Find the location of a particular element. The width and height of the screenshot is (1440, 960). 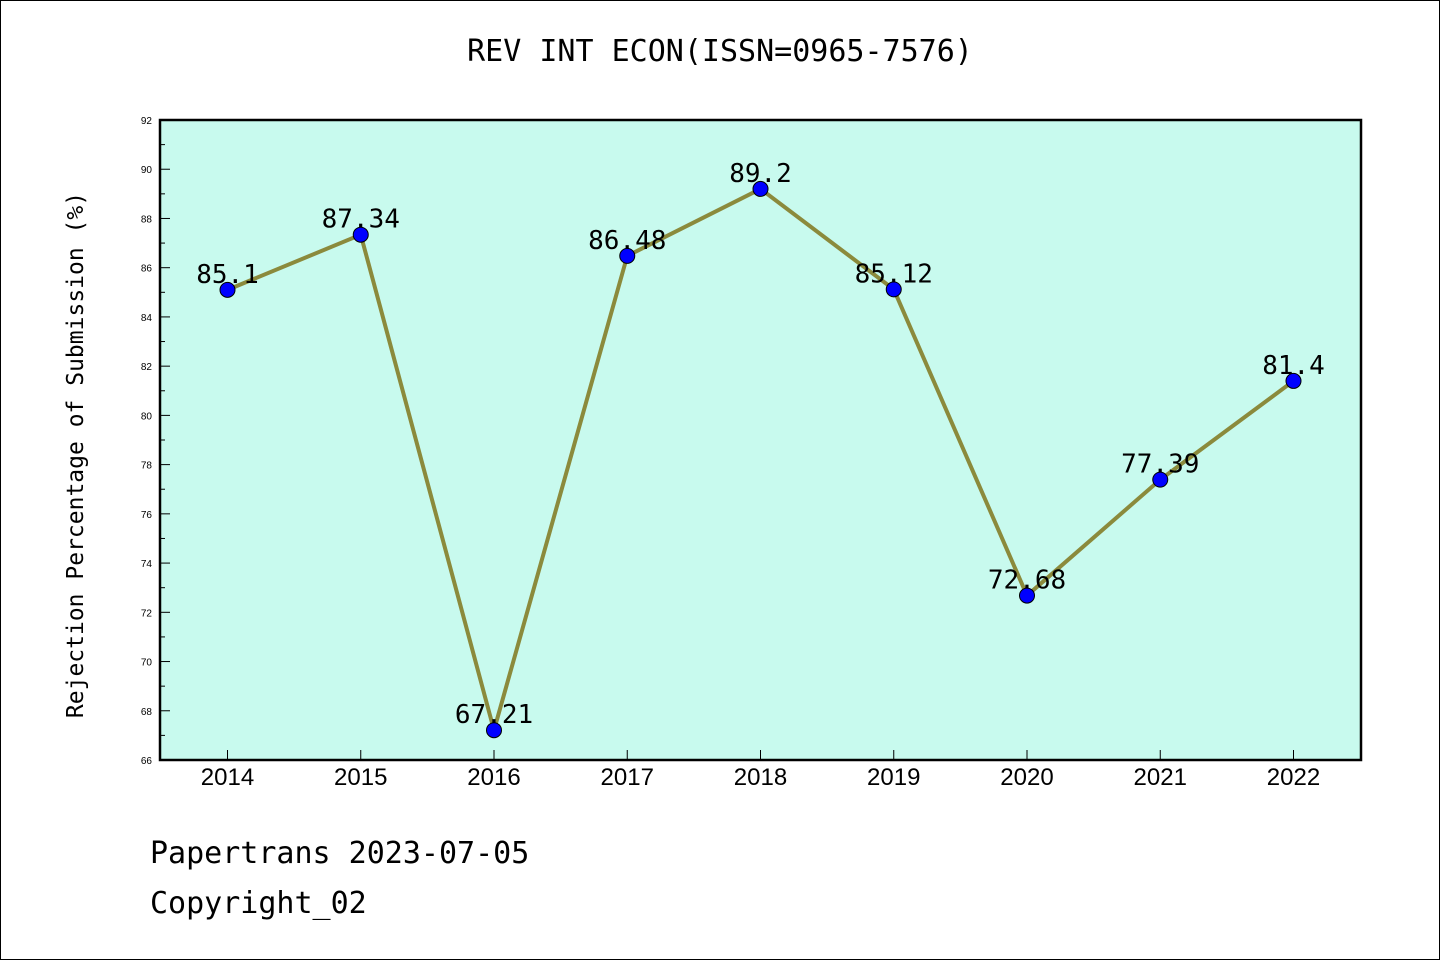

y-tick-label: 66 is located at coordinates (147, 761).